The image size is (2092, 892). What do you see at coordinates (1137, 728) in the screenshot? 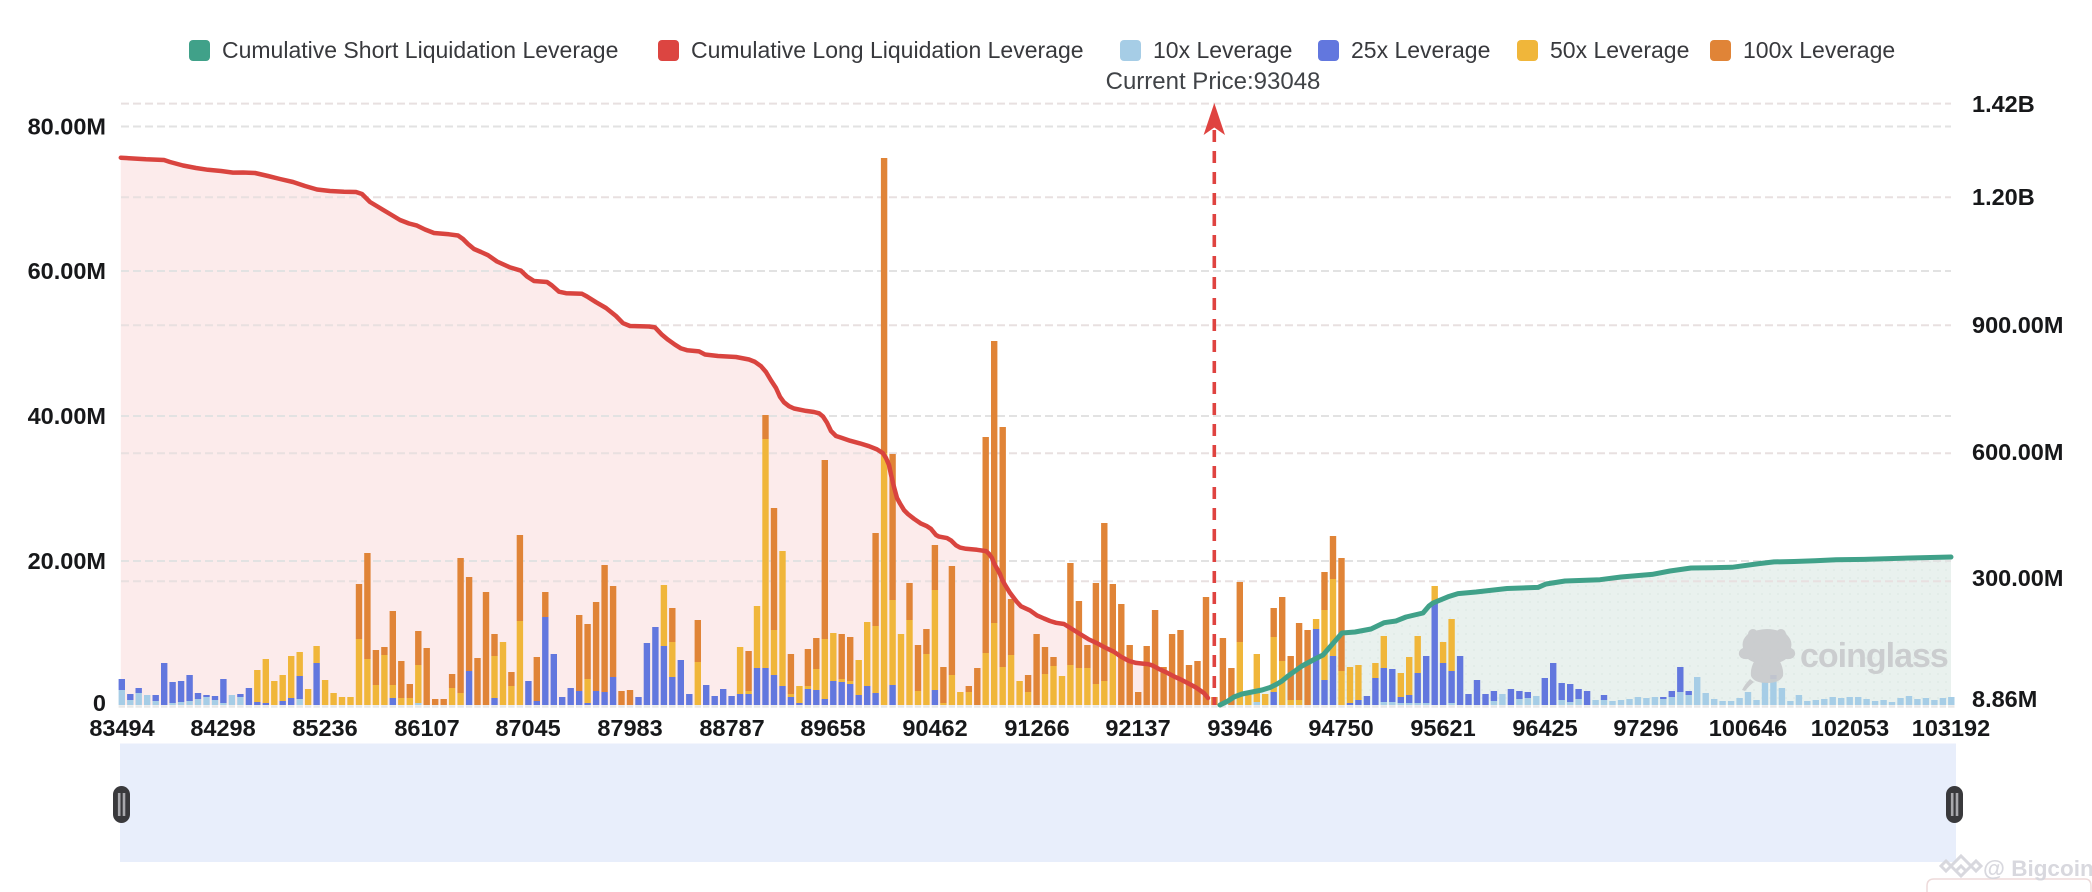
I see `svg-text: 92137` at bounding box center [1137, 728].